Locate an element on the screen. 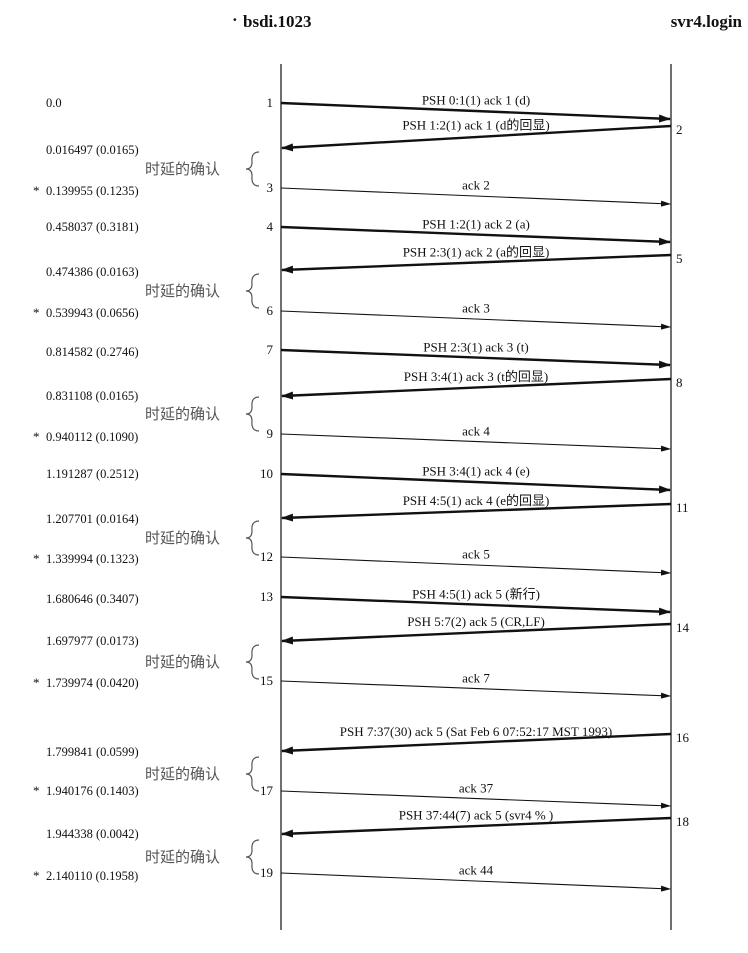 Image resolution: width=748 pixels, height=953 pixels. time-entry-15: * 1.739974 (0.0420) is located at coordinates (86, 682).